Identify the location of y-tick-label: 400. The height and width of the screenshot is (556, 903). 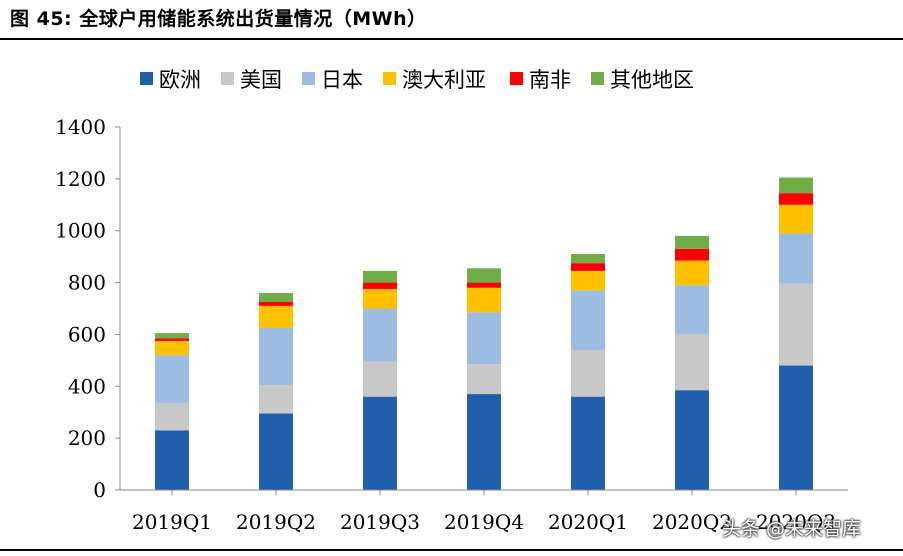
(87, 386).